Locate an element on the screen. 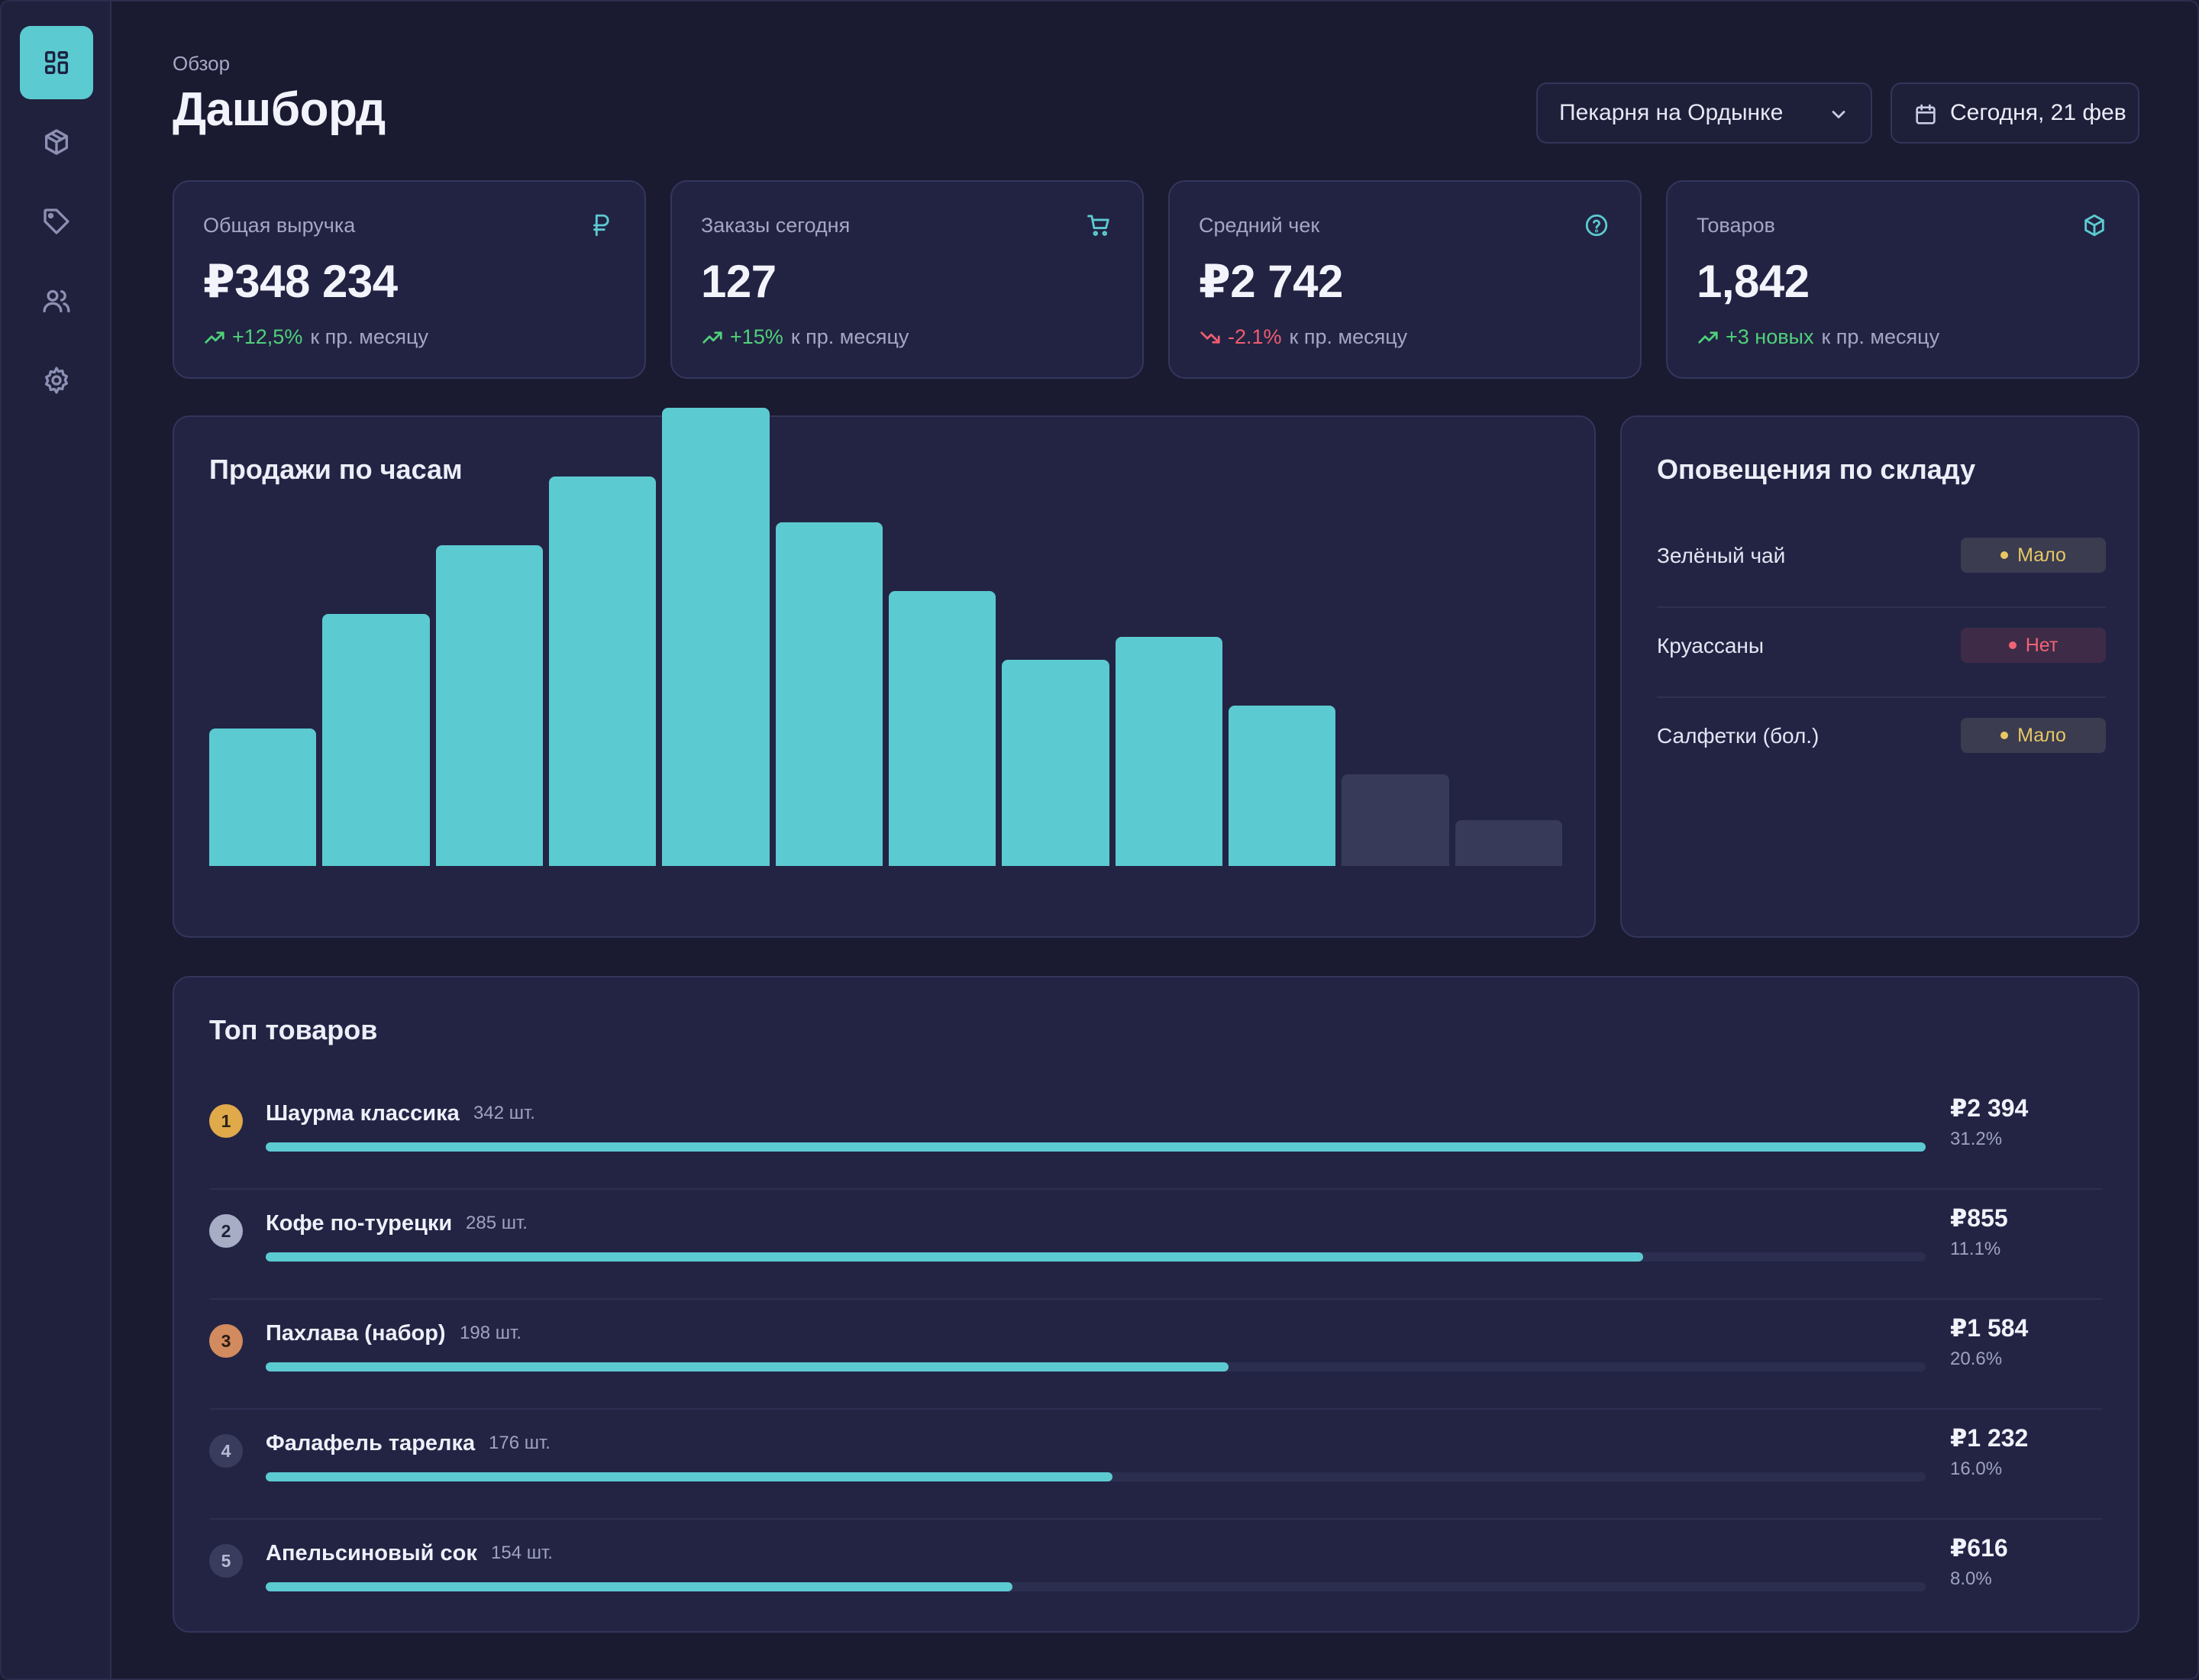 Image resolution: width=2199 pixels, height=1680 pixels. status-badge: Нет is located at coordinates (2034, 645).